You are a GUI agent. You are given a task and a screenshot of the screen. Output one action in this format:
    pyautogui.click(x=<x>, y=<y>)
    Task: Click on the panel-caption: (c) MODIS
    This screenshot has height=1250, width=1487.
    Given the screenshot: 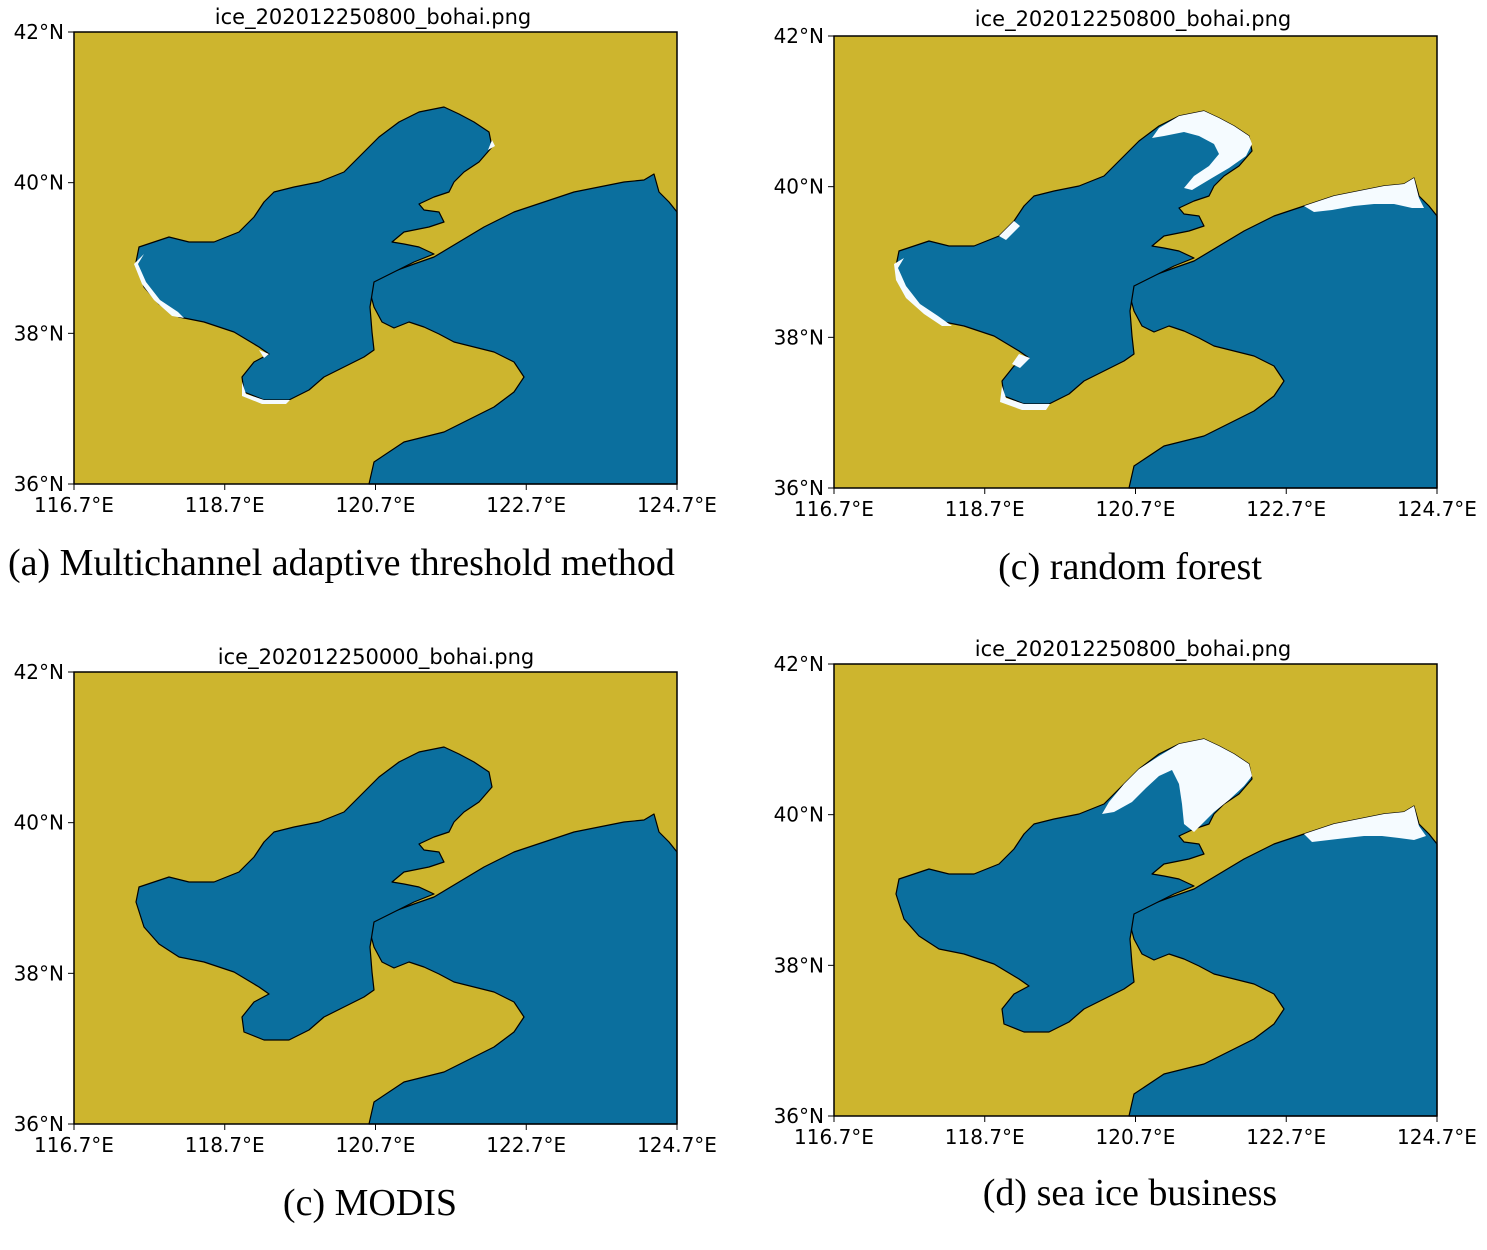 What is the action you would take?
    pyautogui.click(x=370, y=1203)
    